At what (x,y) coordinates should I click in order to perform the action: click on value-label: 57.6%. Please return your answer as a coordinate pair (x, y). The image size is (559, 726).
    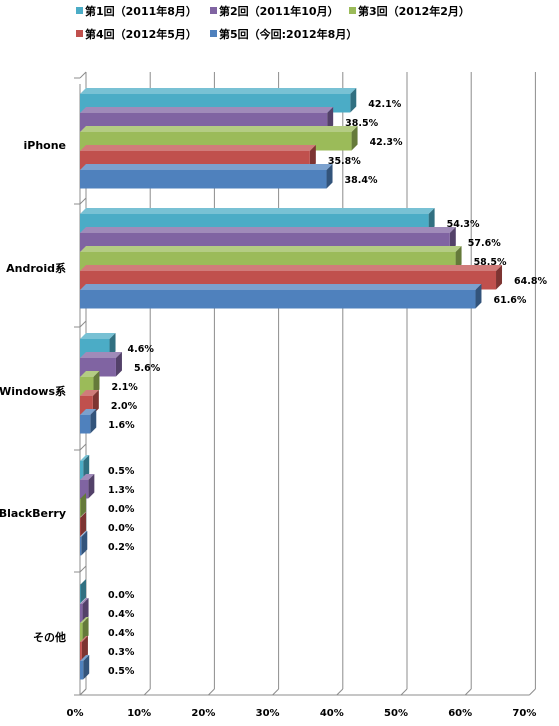
    Looking at the image, I should click on (484, 243).